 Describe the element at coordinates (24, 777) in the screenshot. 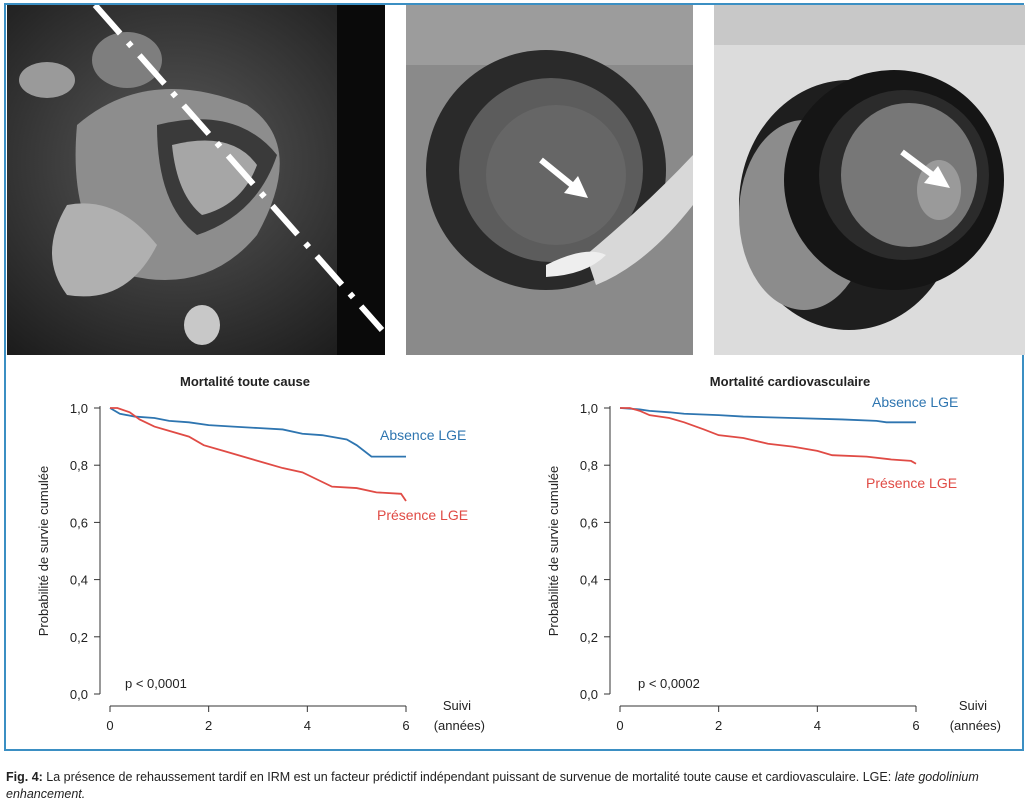

I see `caption-label: Fig. 4:` at that location.